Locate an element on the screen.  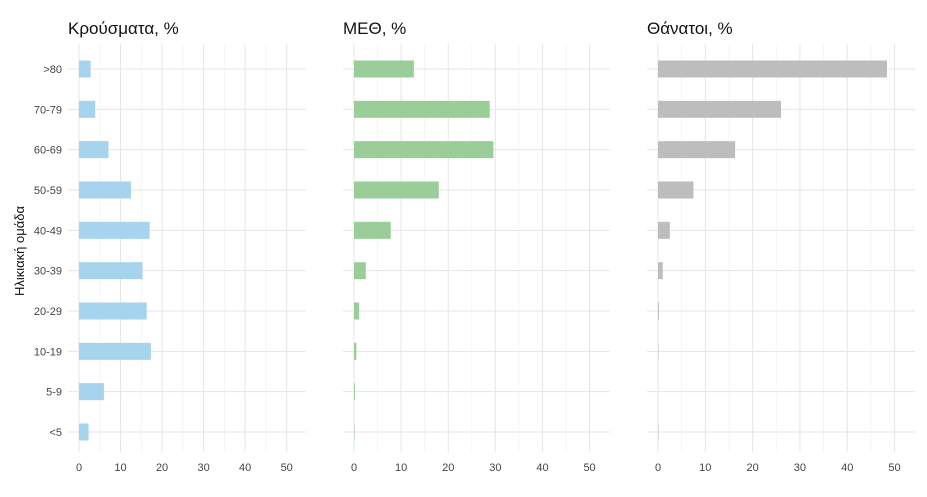
y-axis-title: Ηλικιακή ομάδα is located at coordinates (19, 251).